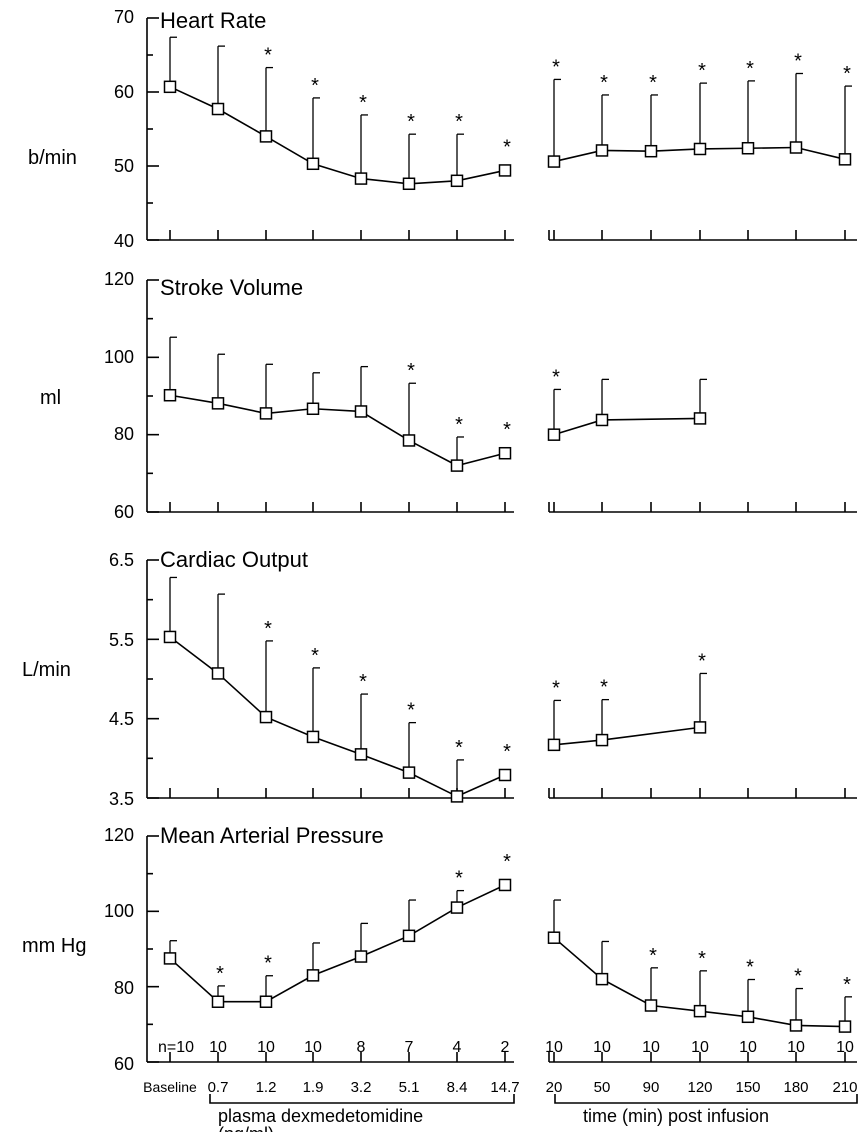 This screenshot has height=1132, width=865. I want to click on n-label: 2, so click(505, 1047).